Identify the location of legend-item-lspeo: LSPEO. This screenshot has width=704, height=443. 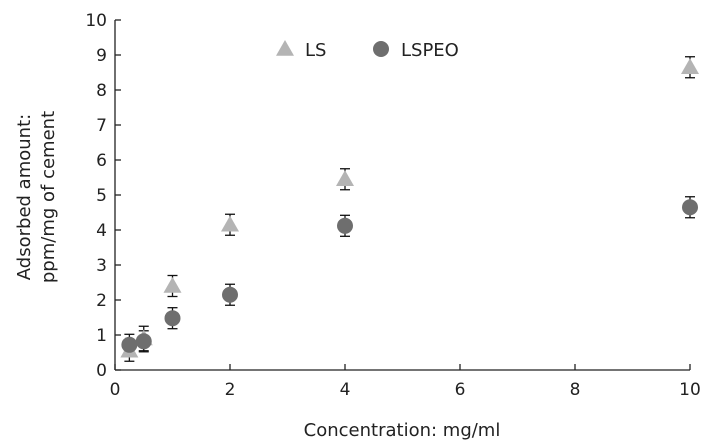
(416, 50).